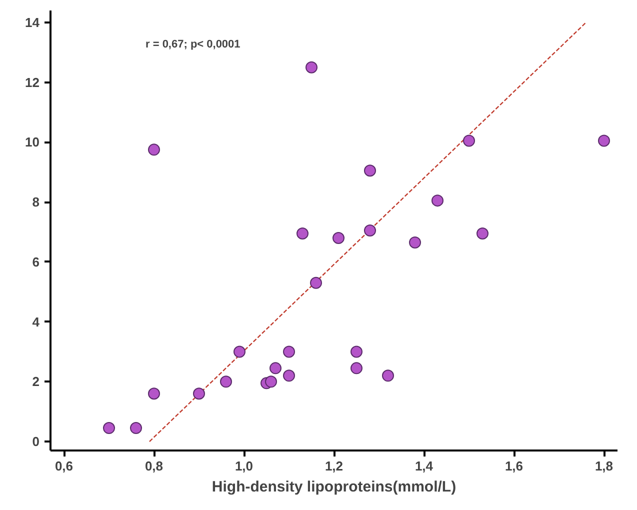  What do you see at coordinates (36, 442) in the screenshot?
I see `y-tick-label: 0` at bounding box center [36, 442].